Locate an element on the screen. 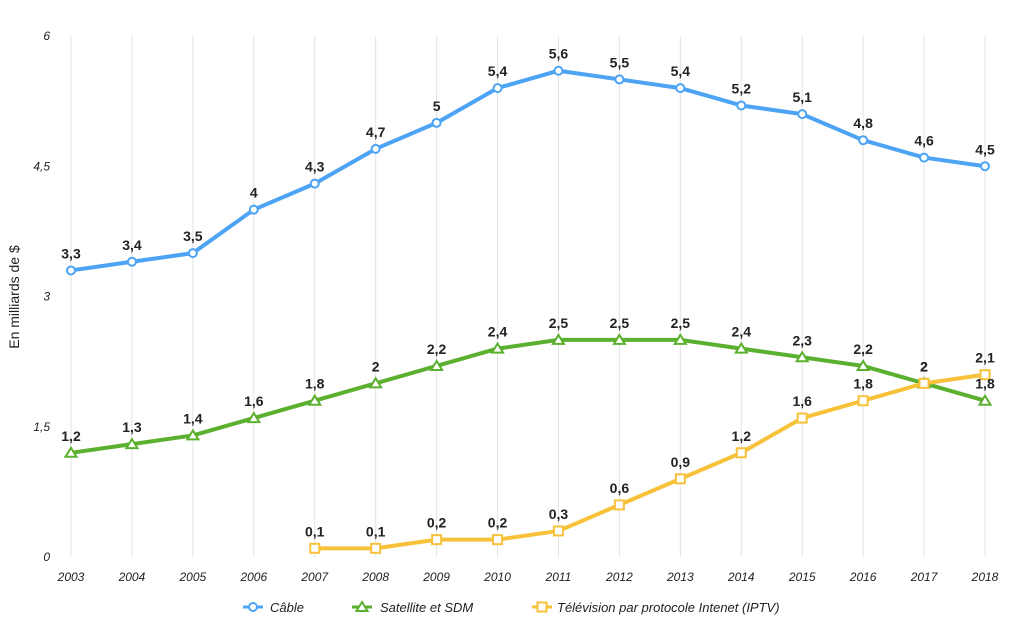  satellite-data-label: 1,8 is located at coordinates (315, 384).